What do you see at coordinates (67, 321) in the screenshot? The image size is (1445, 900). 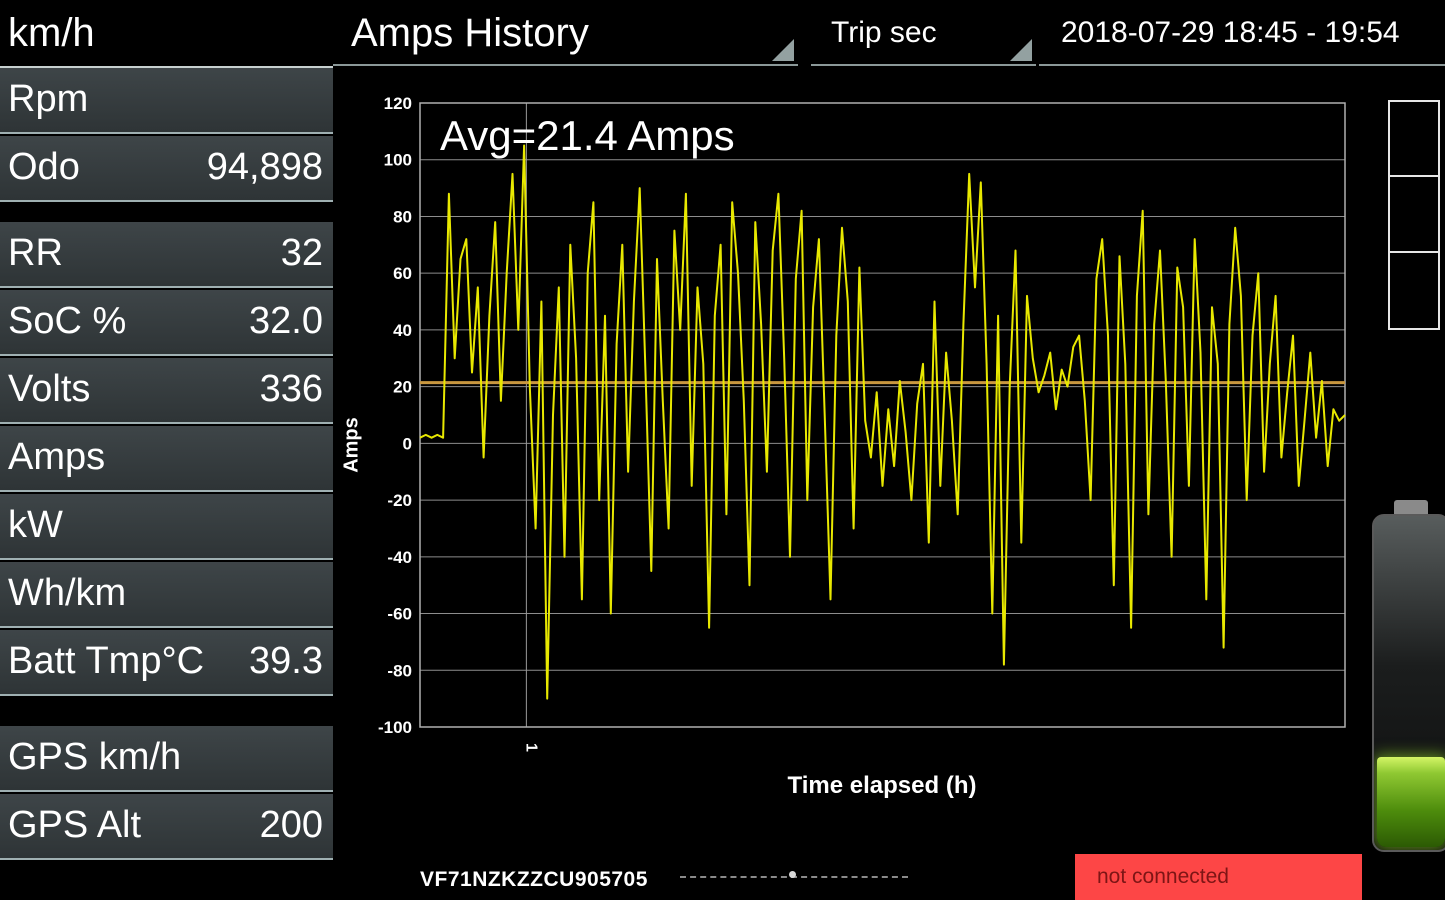 I see `metric-label: SoC %` at bounding box center [67, 321].